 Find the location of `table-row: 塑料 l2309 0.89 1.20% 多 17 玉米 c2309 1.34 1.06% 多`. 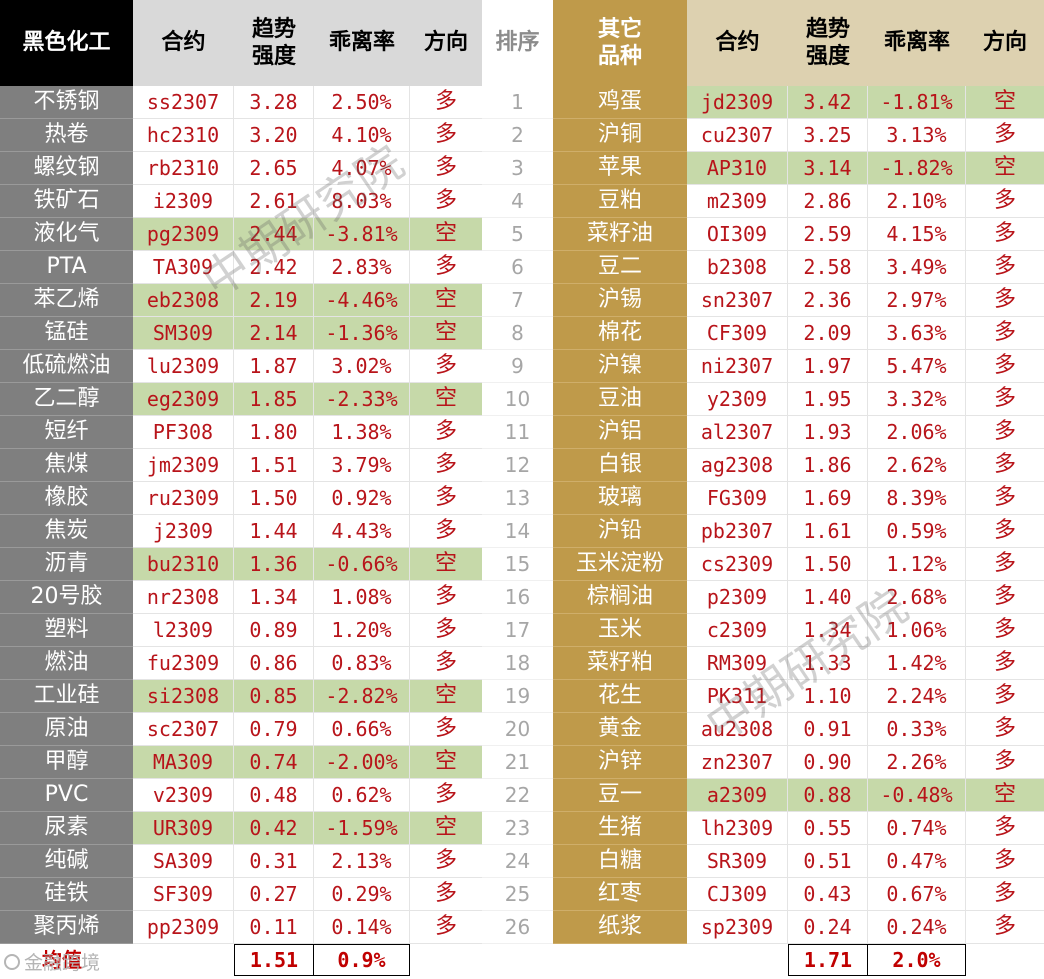

table-row: 塑料 l2309 0.89 1.20% 多 17 玉米 c2309 1.34 1.06% 多 is located at coordinates (522, 630).